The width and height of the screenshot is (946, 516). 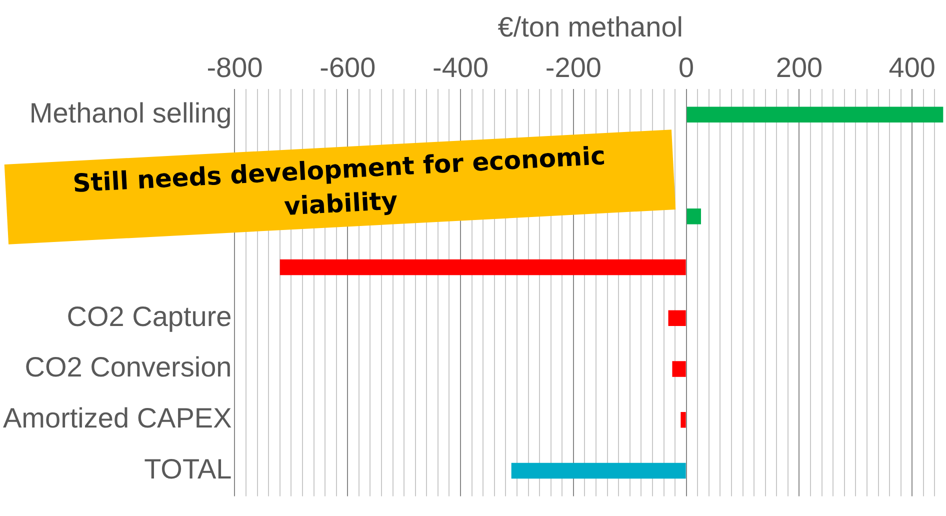 I want to click on y-tick-label: CO2 Capture, so click(x=149, y=316).